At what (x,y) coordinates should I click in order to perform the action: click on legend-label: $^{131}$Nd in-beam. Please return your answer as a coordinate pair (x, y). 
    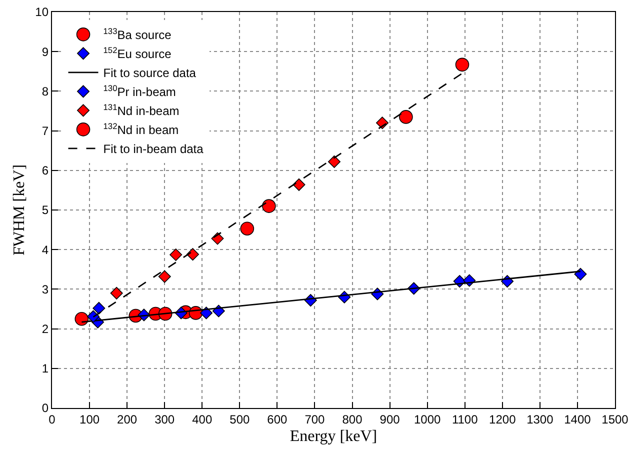
    Looking at the image, I should click on (141, 110).